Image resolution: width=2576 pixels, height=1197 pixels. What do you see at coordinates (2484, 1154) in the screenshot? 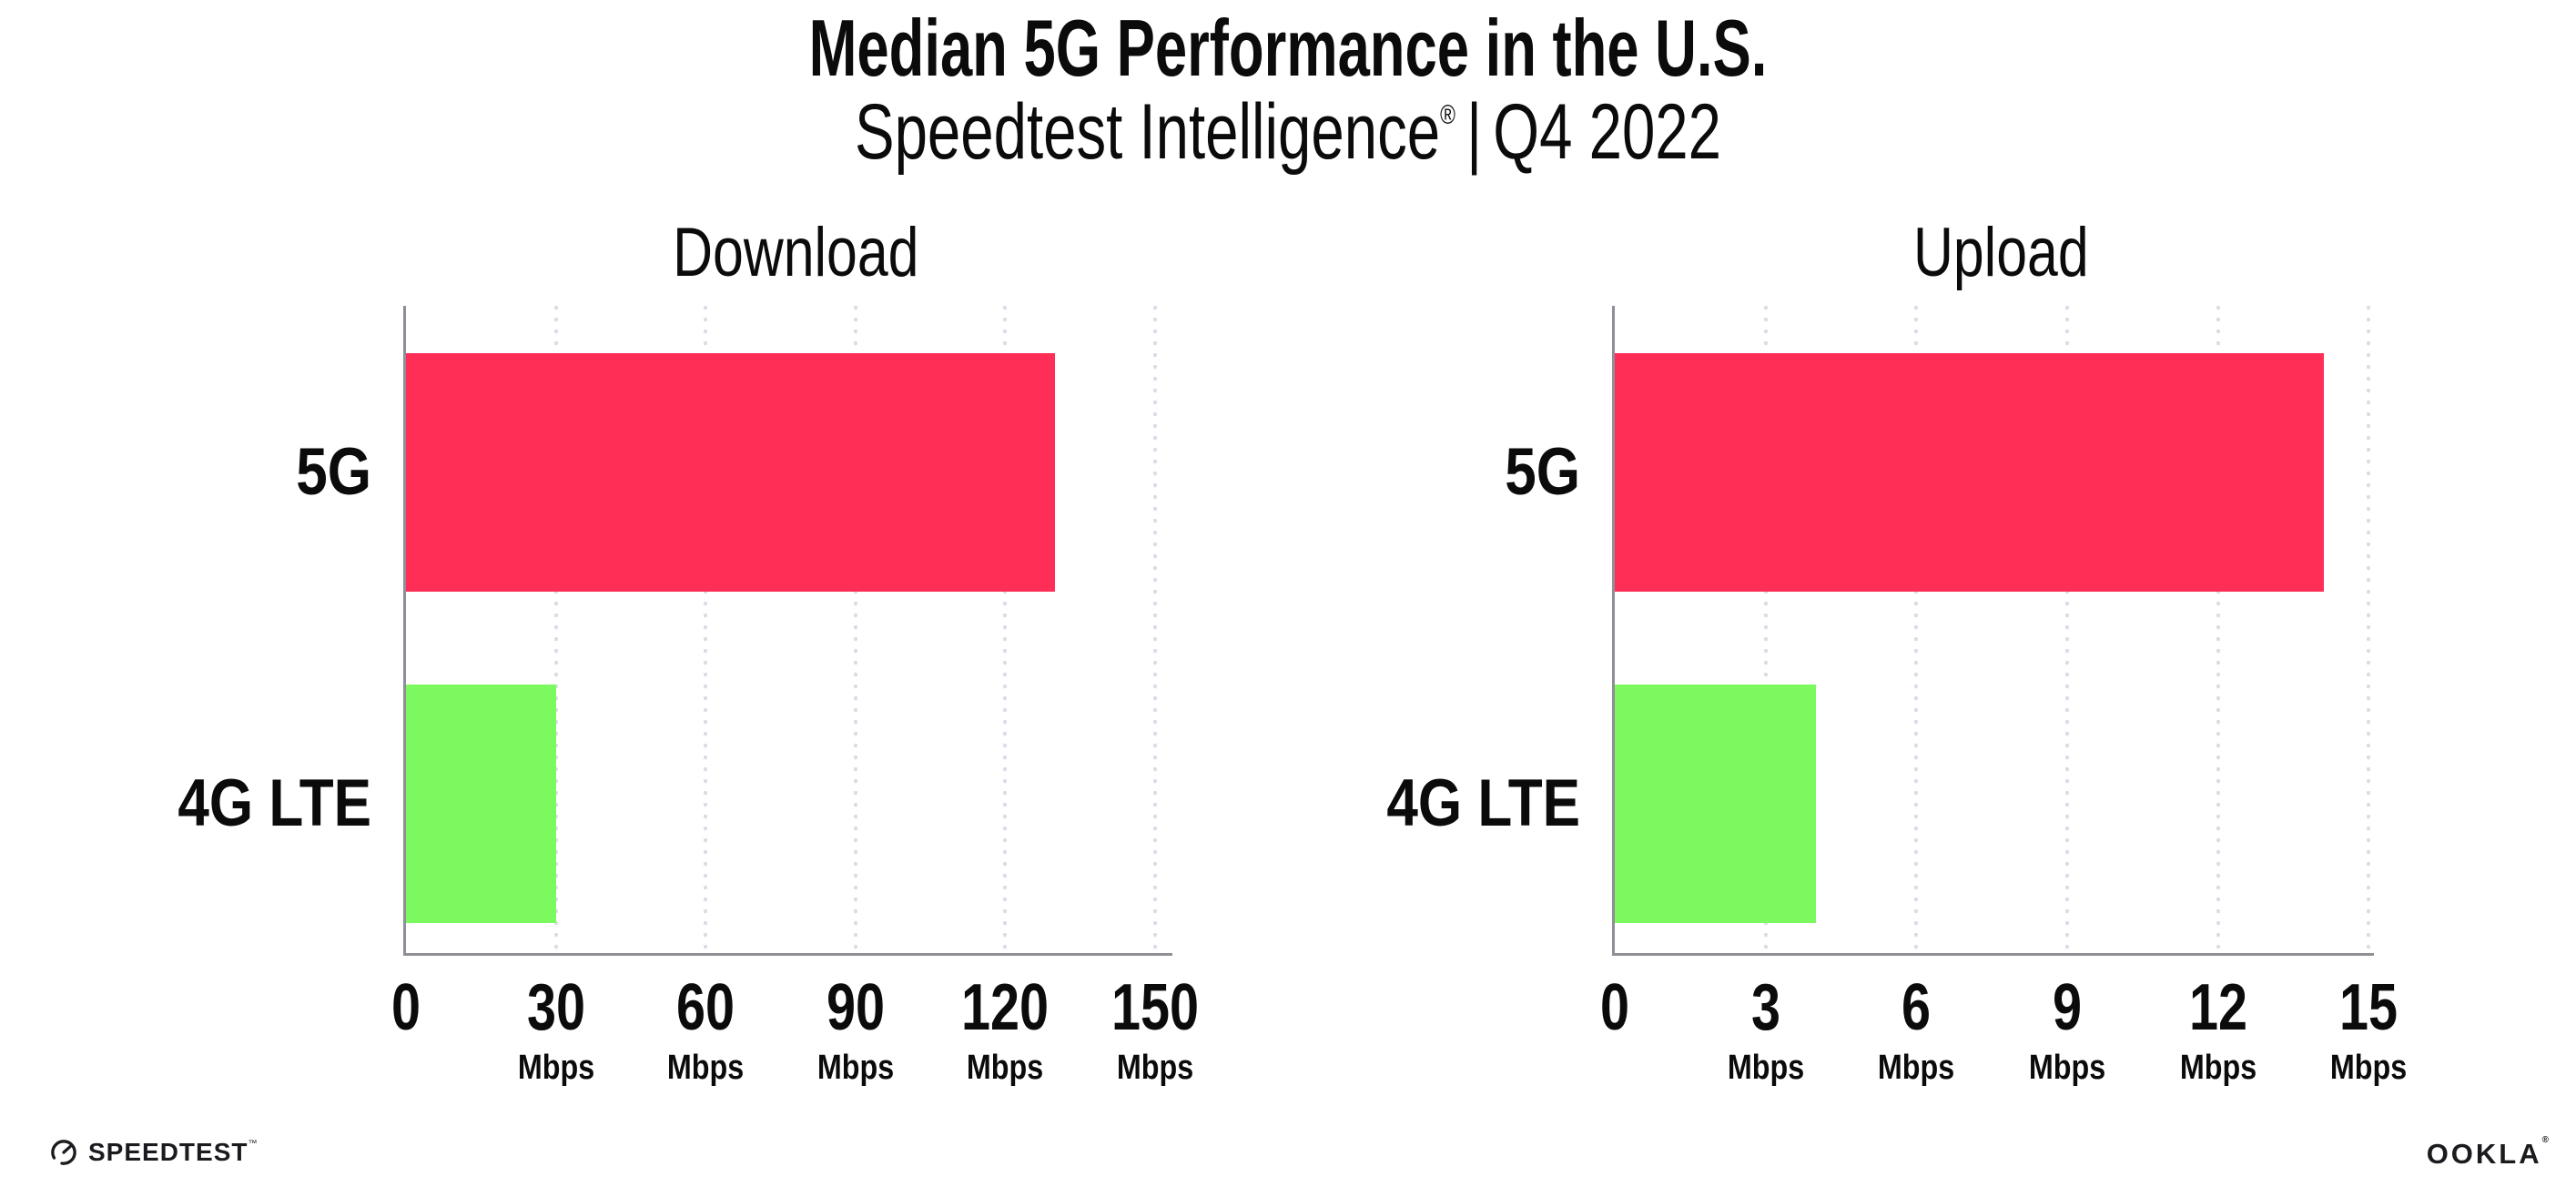
I see `ookla-wordmark: OOKLA` at bounding box center [2484, 1154].